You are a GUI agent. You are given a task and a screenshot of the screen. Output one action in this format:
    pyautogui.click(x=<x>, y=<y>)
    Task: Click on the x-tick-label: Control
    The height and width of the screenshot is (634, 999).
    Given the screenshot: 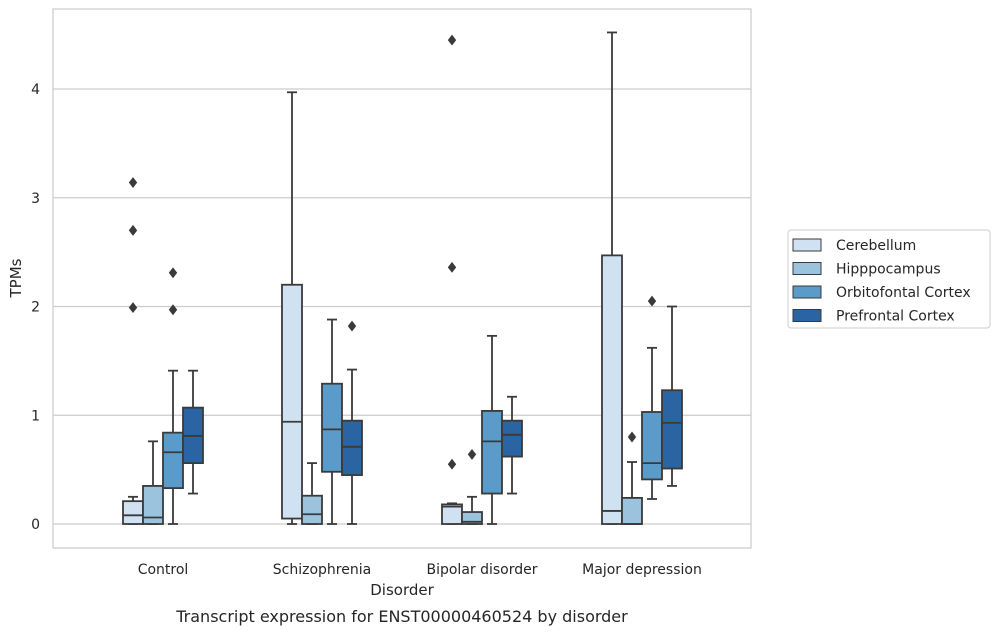 What is the action you would take?
    pyautogui.click(x=163, y=570)
    